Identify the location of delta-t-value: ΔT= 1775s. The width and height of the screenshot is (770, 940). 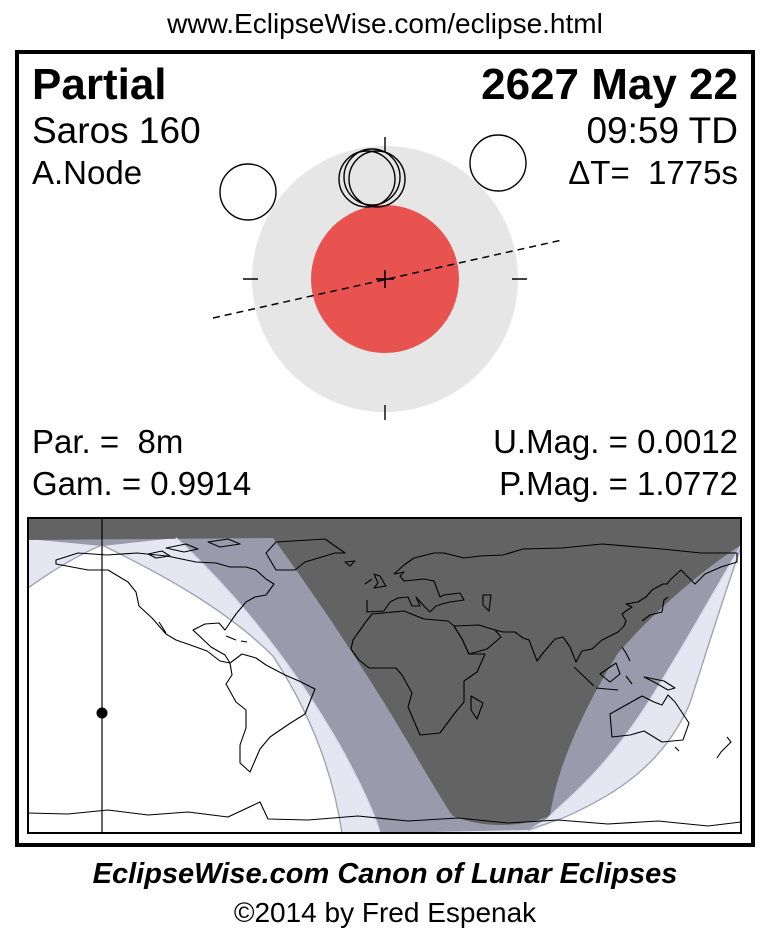
(653, 172).